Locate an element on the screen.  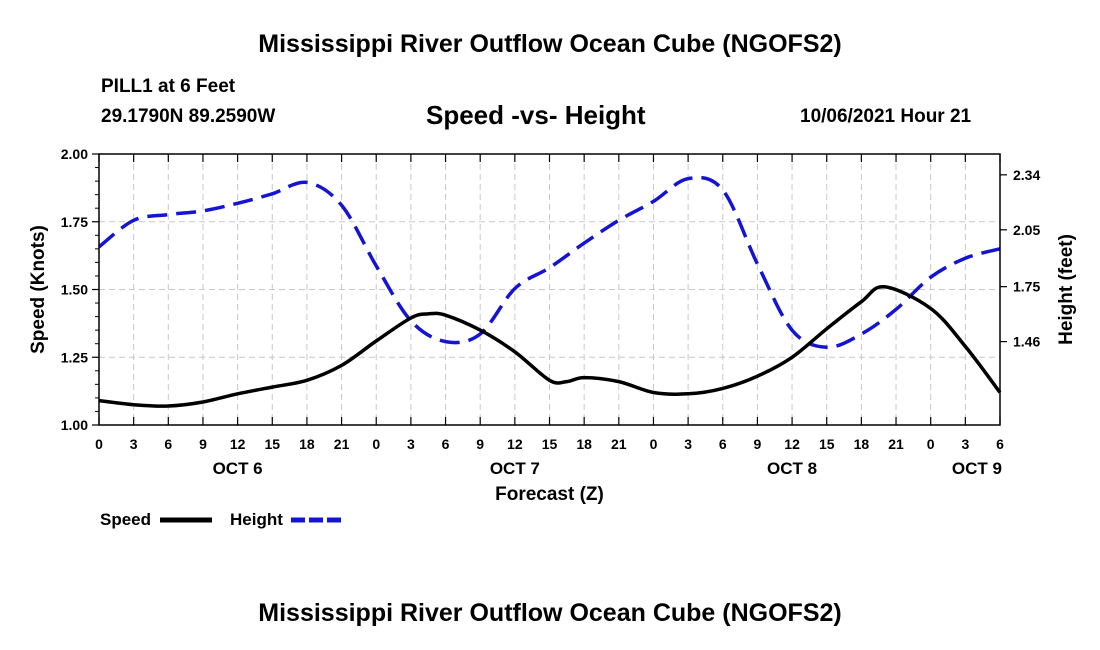
y2-tick-label: 2.05 is located at coordinates (1026, 230).